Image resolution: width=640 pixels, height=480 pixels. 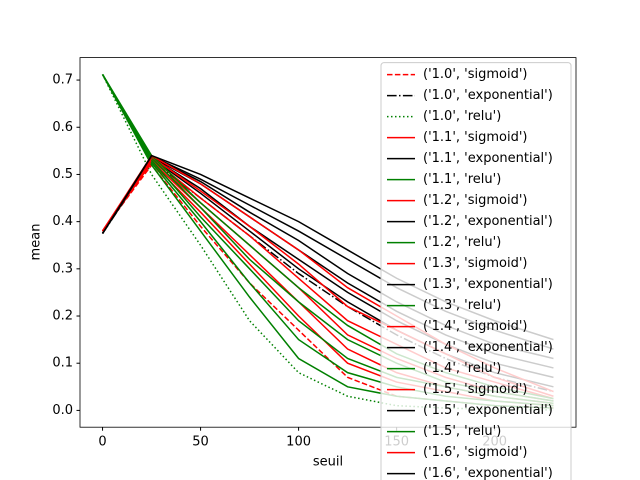 I want to click on y-tick-label: 0.0, so click(x=62, y=410).